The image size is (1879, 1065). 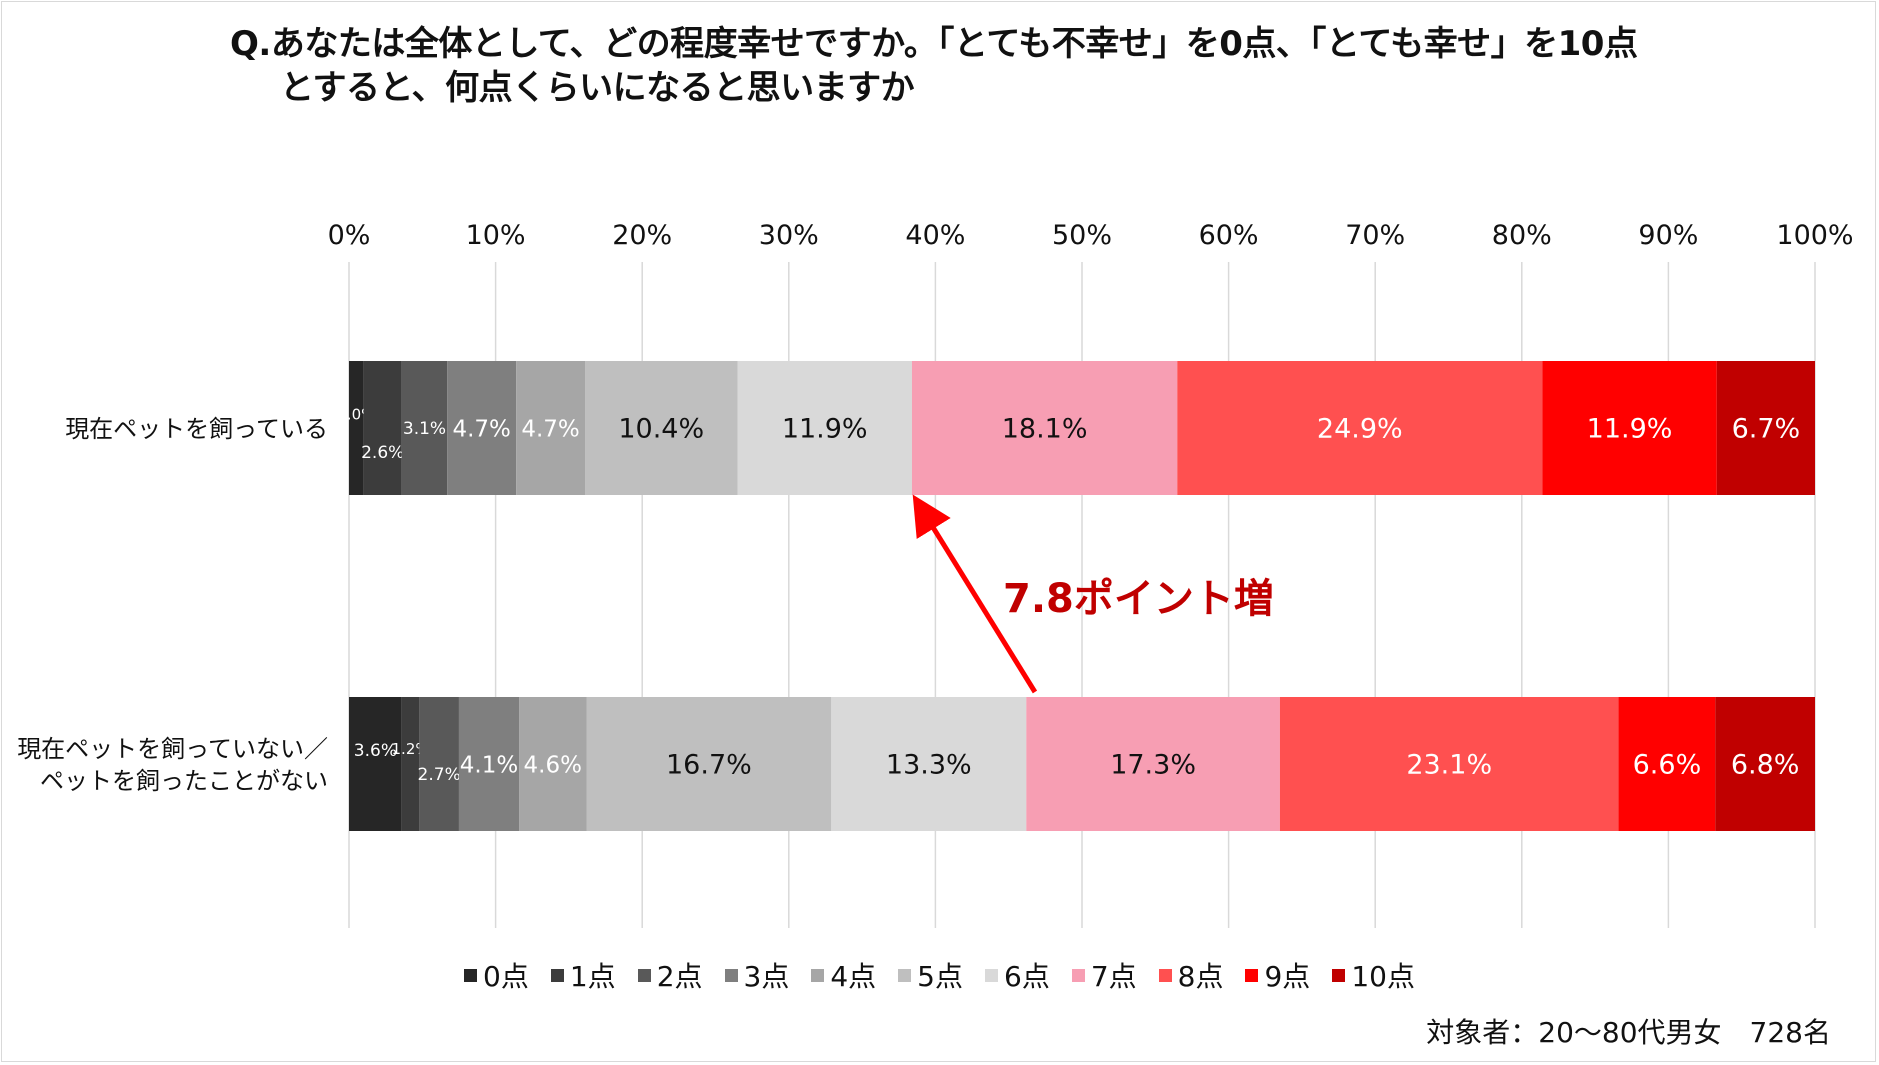 I want to click on data-label: 17.3%, so click(x=1153, y=765).